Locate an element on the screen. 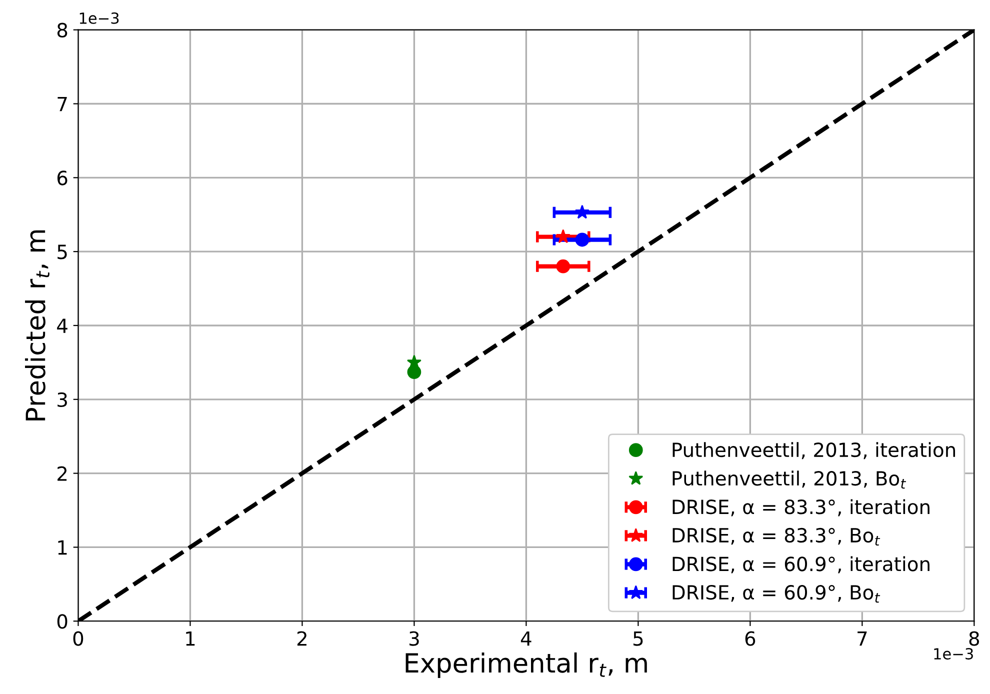 This screenshot has width=990, height=694. x-tick-label: 3 is located at coordinates (414, 638).